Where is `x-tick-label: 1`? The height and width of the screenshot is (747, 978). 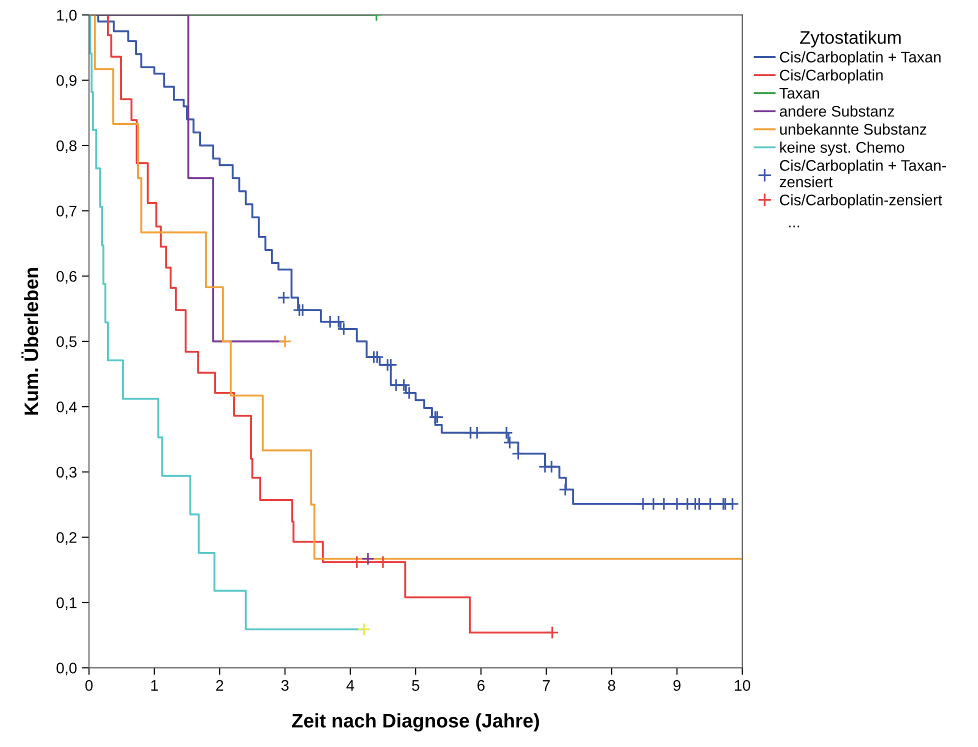 x-tick-label: 1 is located at coordinates (154, 685).